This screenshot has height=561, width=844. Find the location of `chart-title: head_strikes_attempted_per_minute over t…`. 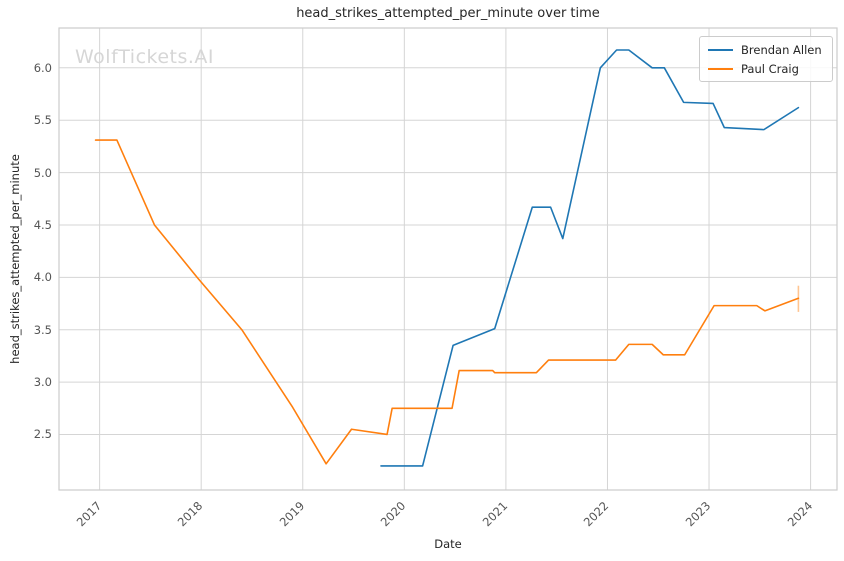

chart-title: head_strikes_attempted_per_minute over t… is located at coordinates (448, 13).